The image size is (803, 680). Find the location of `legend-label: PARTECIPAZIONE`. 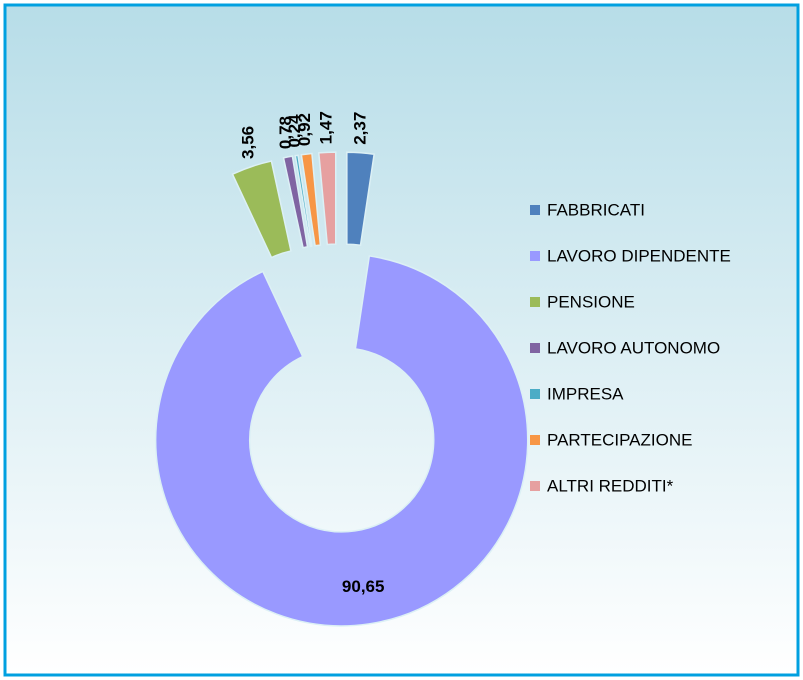

legend-label: PARTECIPAZIONE is located at coordinates (619, 439).